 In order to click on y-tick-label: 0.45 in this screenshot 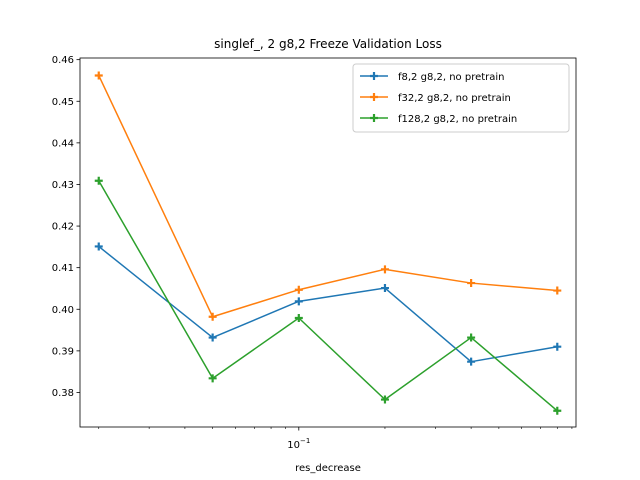, I will do `click(63, 102)`.